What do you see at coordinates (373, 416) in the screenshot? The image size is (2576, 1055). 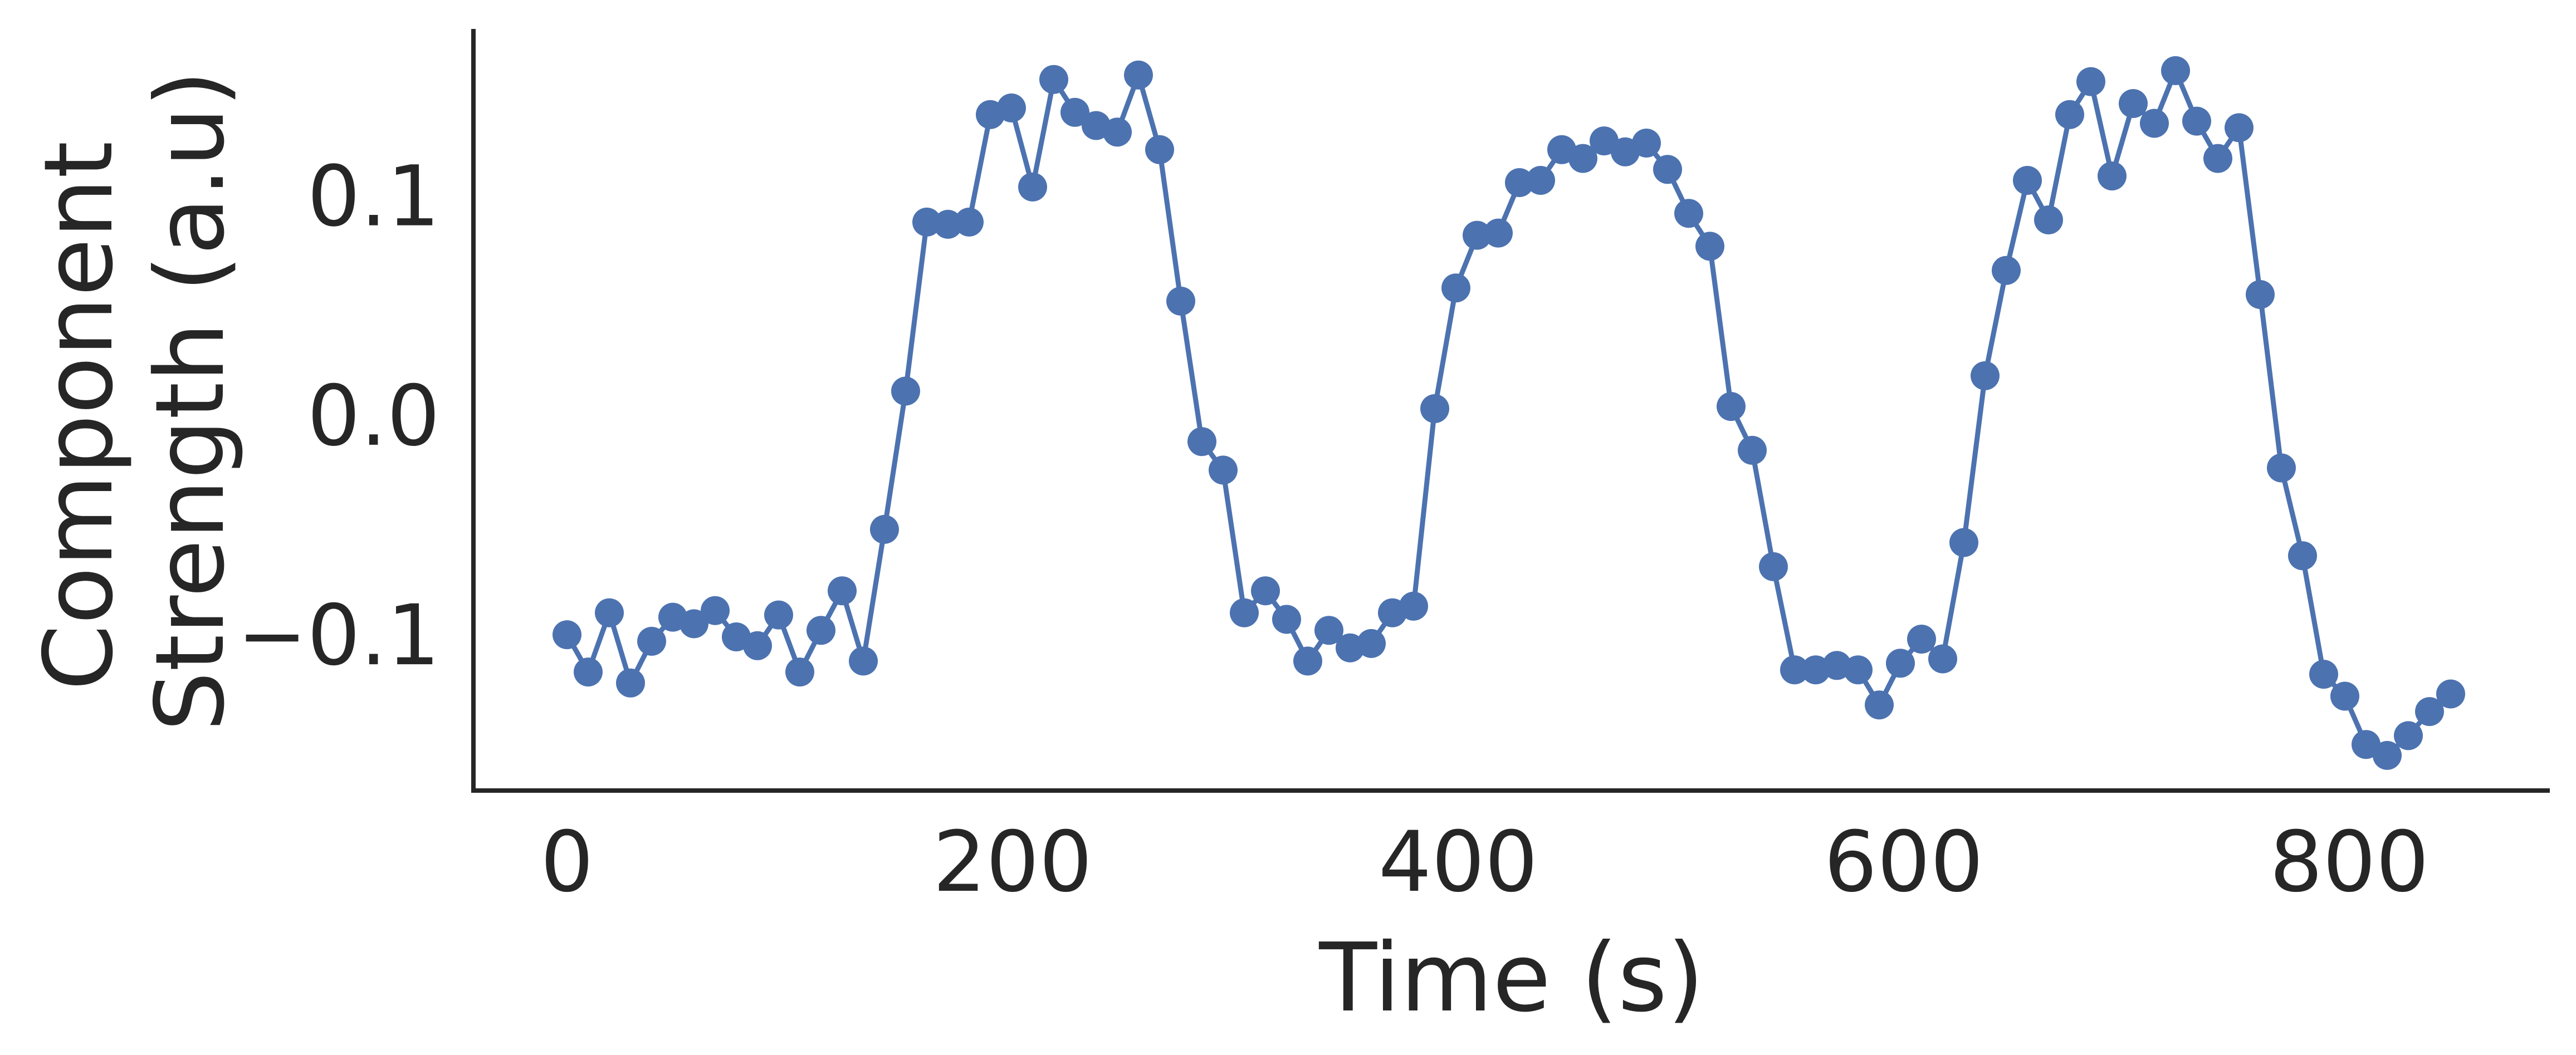 I see `y-tick-label: 0.0` at bounding box center [373, 416].